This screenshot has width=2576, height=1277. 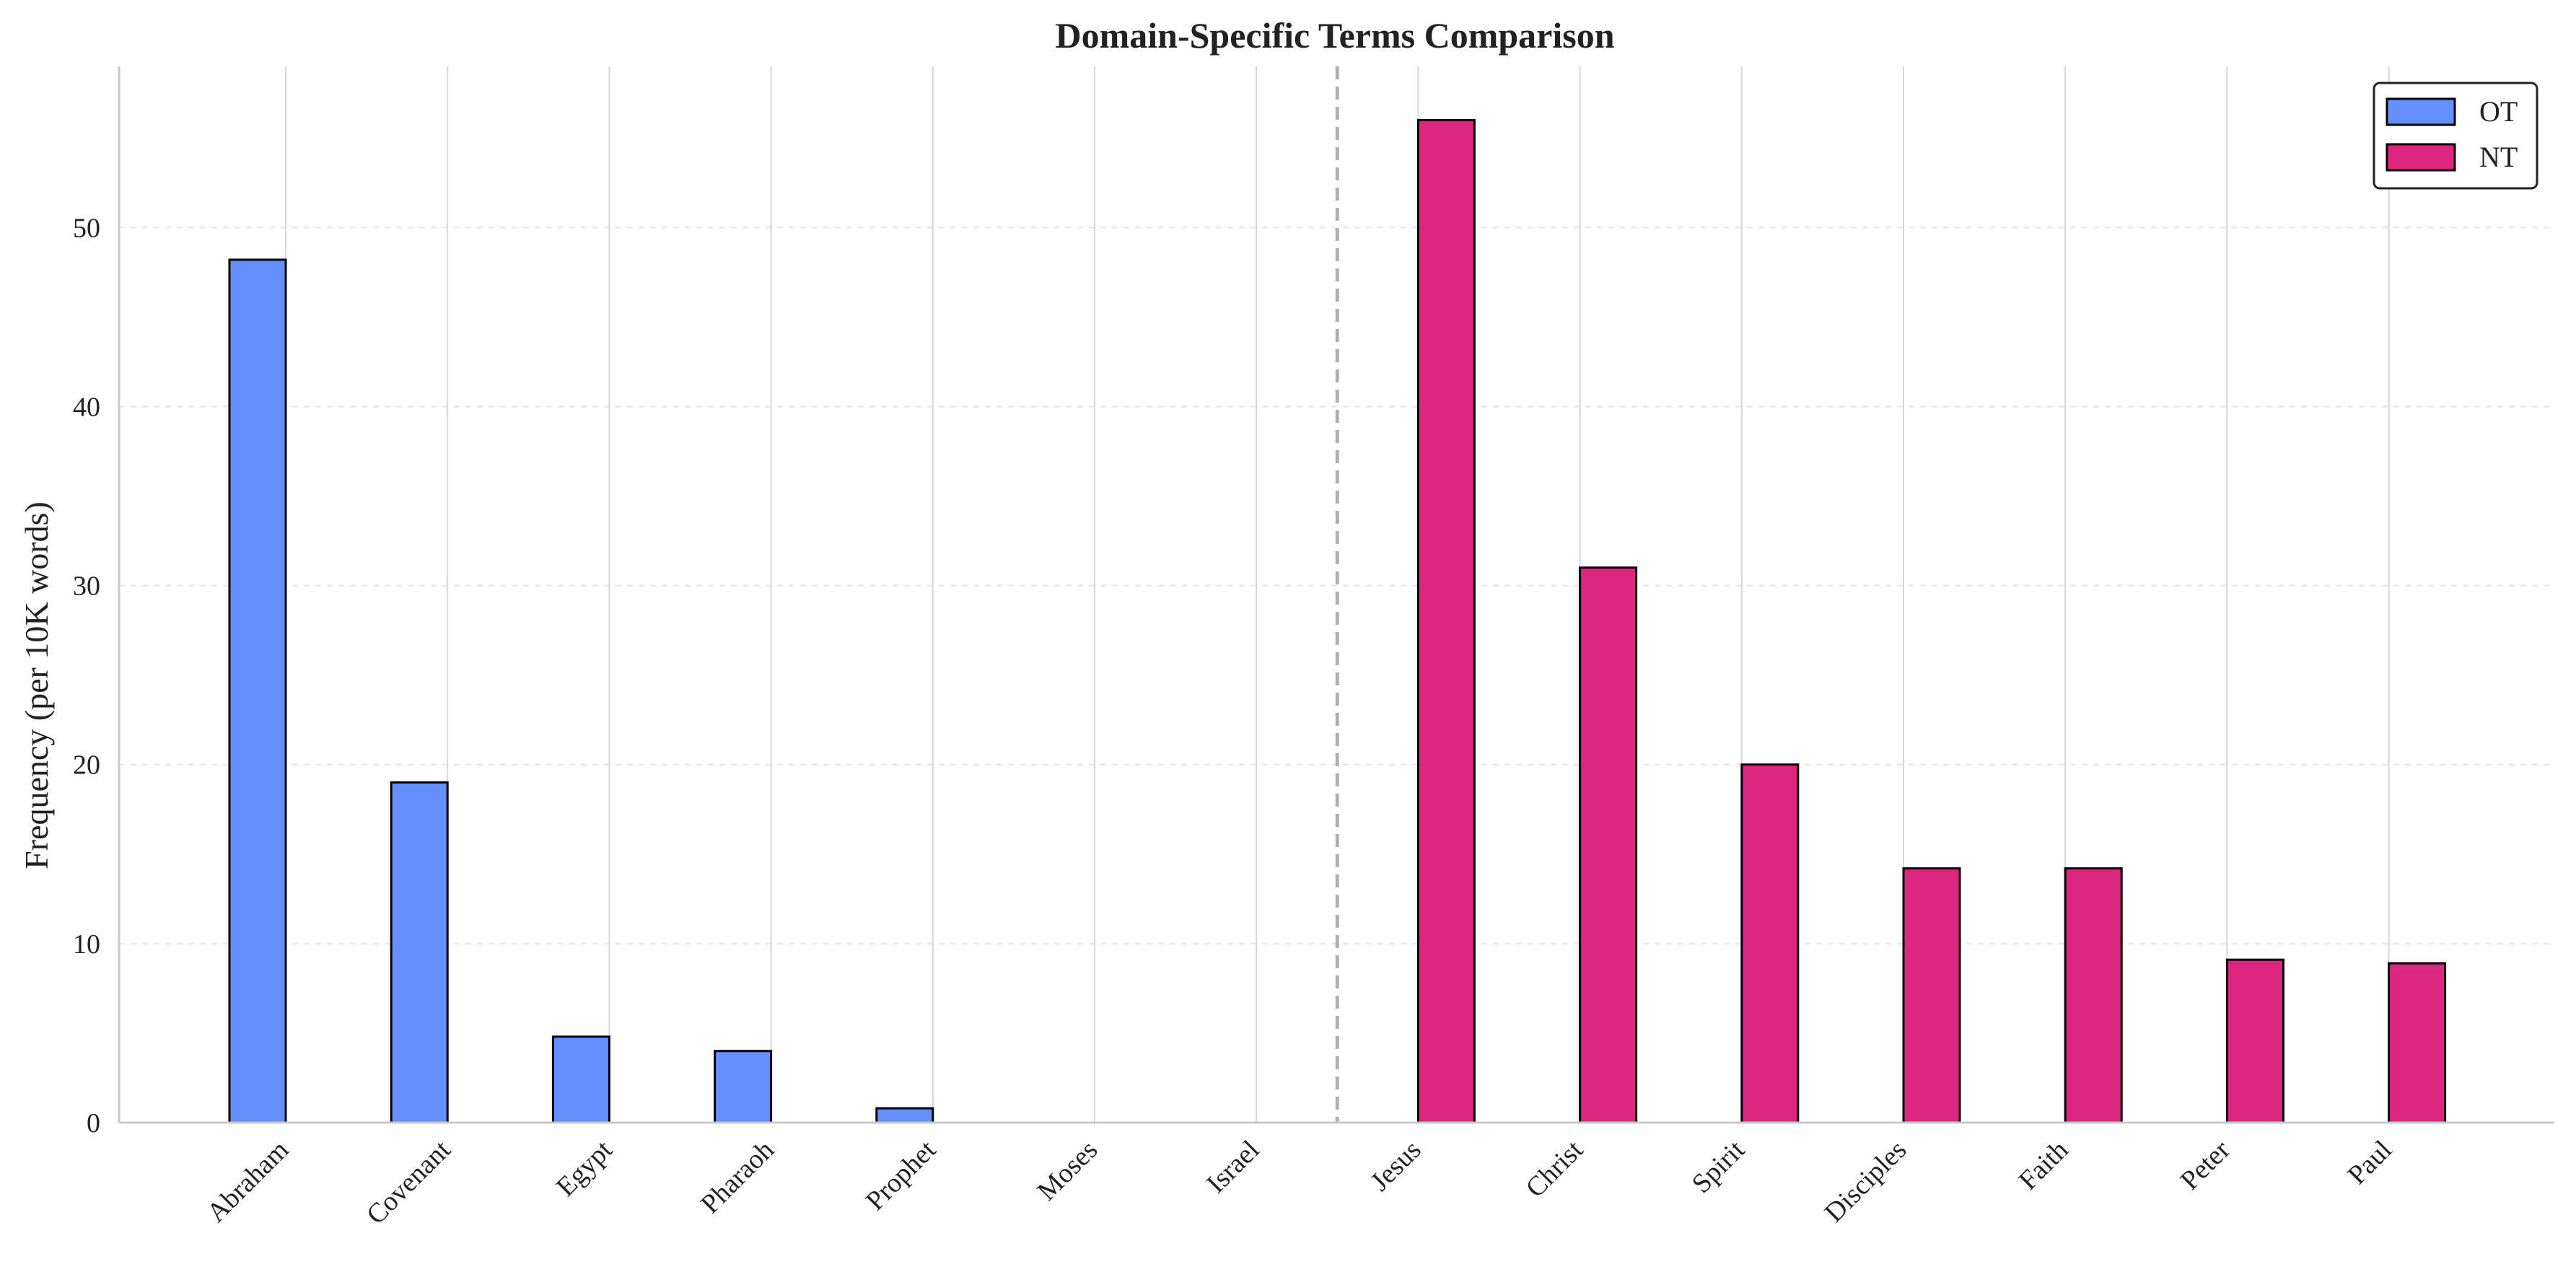 I want to click on bar-nt-paul, so click(x=2417, y=1043).